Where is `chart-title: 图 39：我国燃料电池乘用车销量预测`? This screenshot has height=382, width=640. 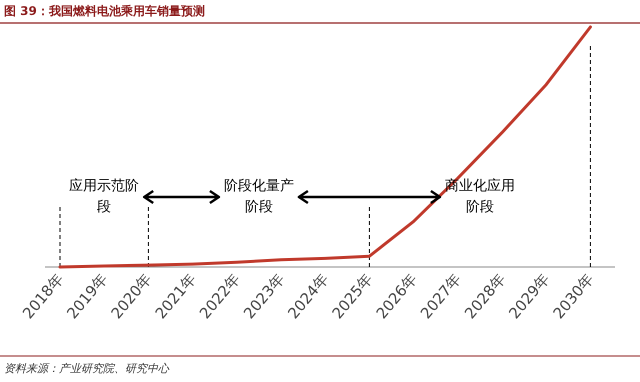
chart-title: 图 39：我国燃料电池乘用车销量预测 is located at coordinates (104, 11).